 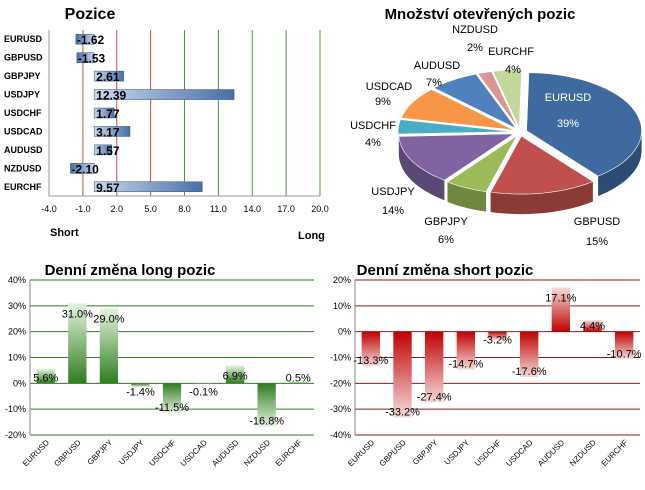 What do you see at coordinates (235, 377) in the screenshot?
I see `long-value-label: 6.9%` at bounding box center [235, 377].